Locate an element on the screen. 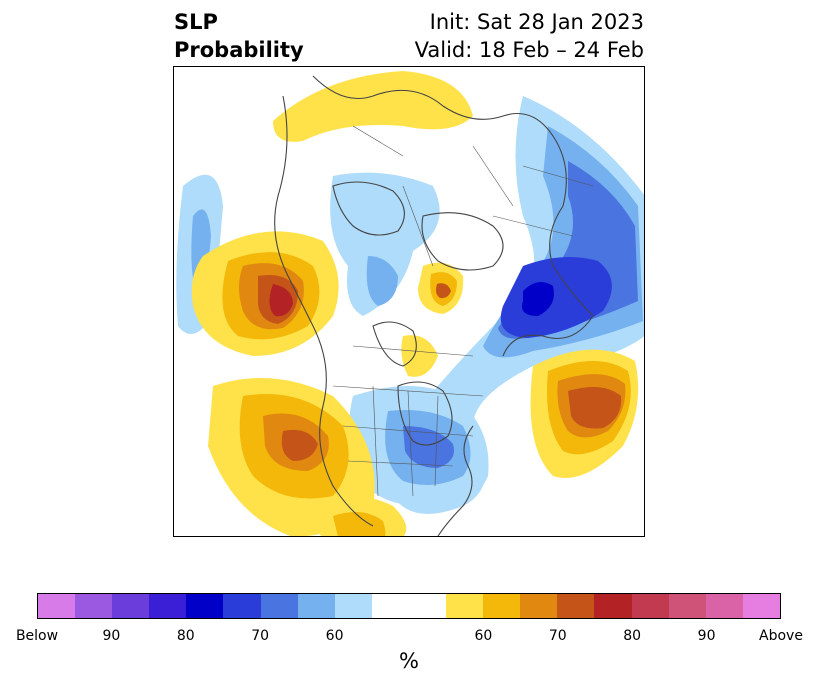 This screenshot has height=686, width=819. init-date: Init: Sat 28 Jan 2023 is located at coordinates (536, 22).